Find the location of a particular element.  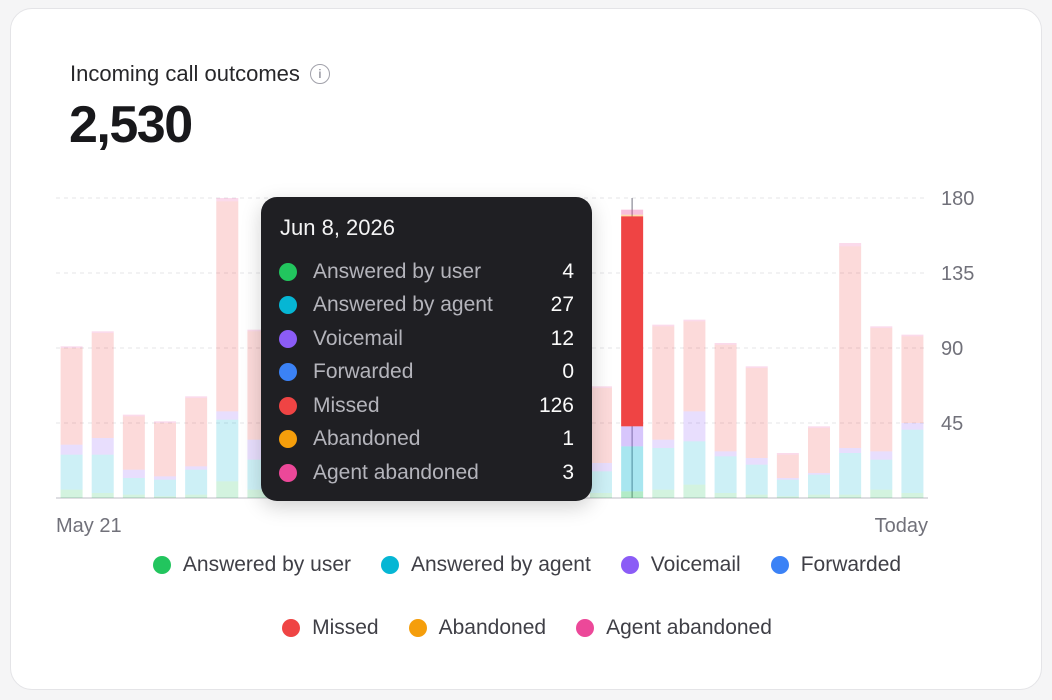

legend-dot-icon is located at coordinates (161, 565).